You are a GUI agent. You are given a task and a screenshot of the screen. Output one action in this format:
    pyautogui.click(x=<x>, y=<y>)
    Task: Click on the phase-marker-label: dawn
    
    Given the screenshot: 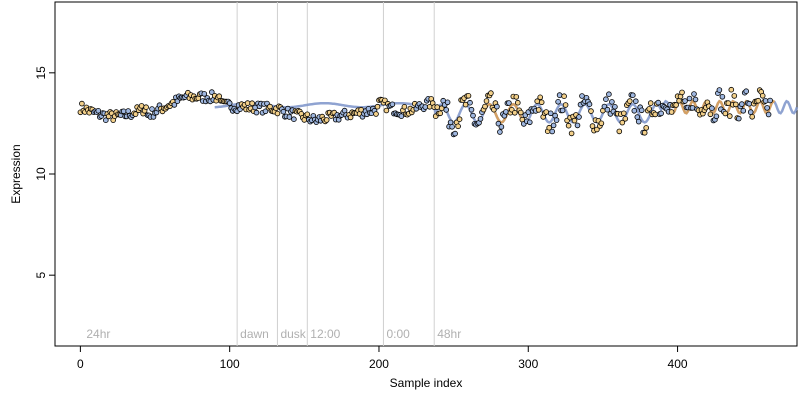 What is the action you would take?
    pyautogui.click(x=254, y=334)
    